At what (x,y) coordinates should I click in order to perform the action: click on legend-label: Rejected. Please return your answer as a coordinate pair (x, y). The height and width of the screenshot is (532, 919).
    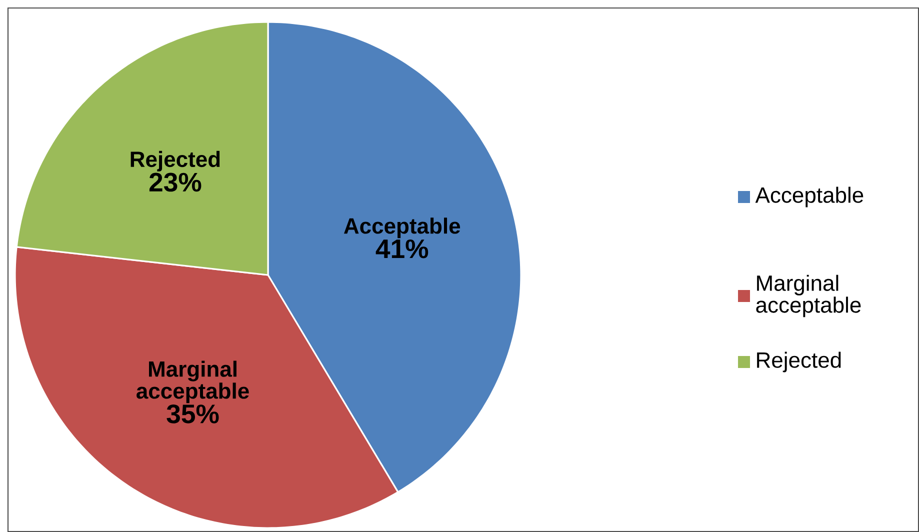
    Looking at the image, I should click on (799, 362).